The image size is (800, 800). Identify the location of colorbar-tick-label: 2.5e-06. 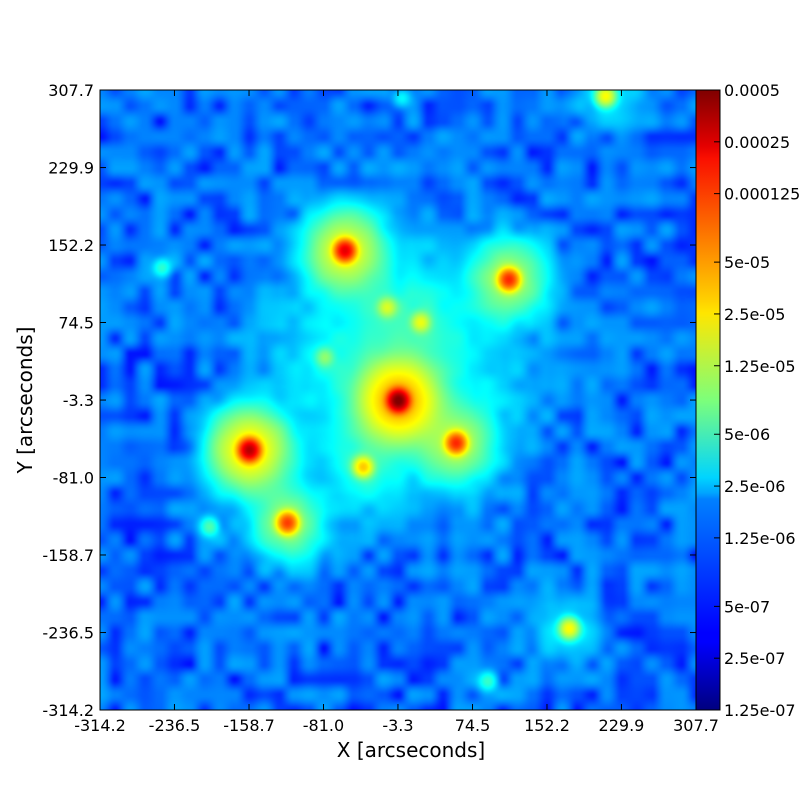
(754, 486).